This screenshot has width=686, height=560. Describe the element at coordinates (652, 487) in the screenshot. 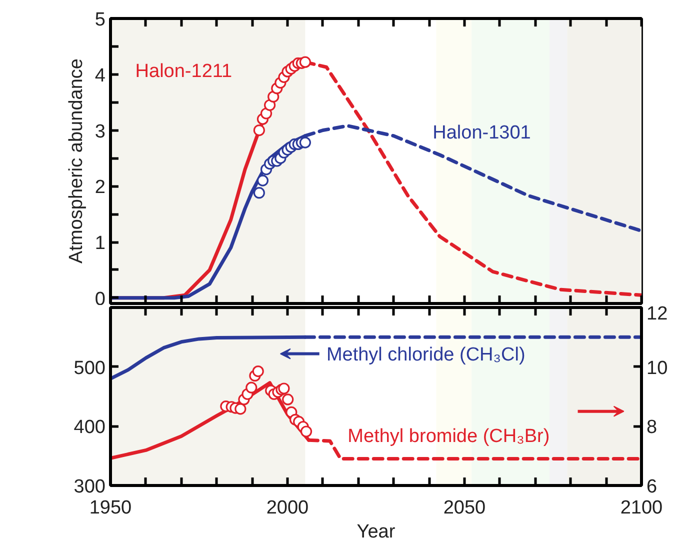

I see `y2-tick-label: 6` at that location.